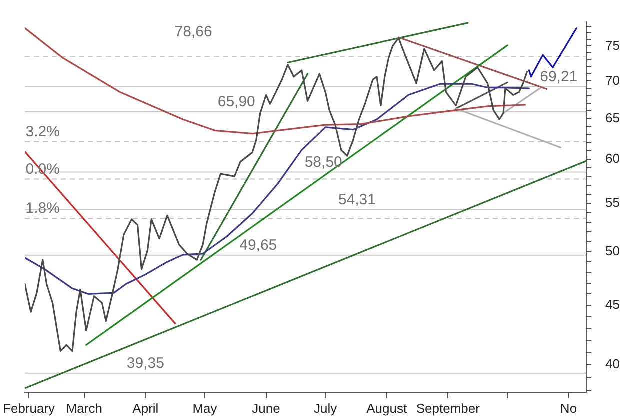 The height and width of the screenshot is (420, 640). What do you see at coordinates (266, 408) in the screenshot?
I see `x-tick-label: June` at bounding box center [266, 408].